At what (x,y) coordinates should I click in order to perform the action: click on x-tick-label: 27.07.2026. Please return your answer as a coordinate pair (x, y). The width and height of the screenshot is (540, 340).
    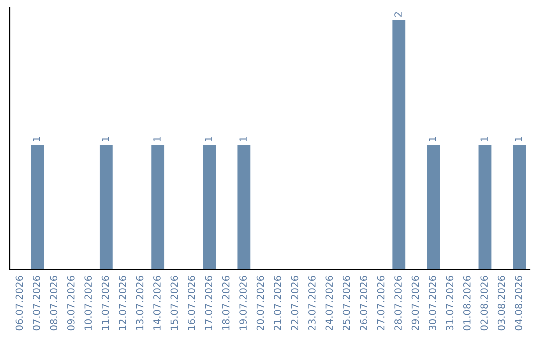
    Looking at the image, I should click on (381, 303).